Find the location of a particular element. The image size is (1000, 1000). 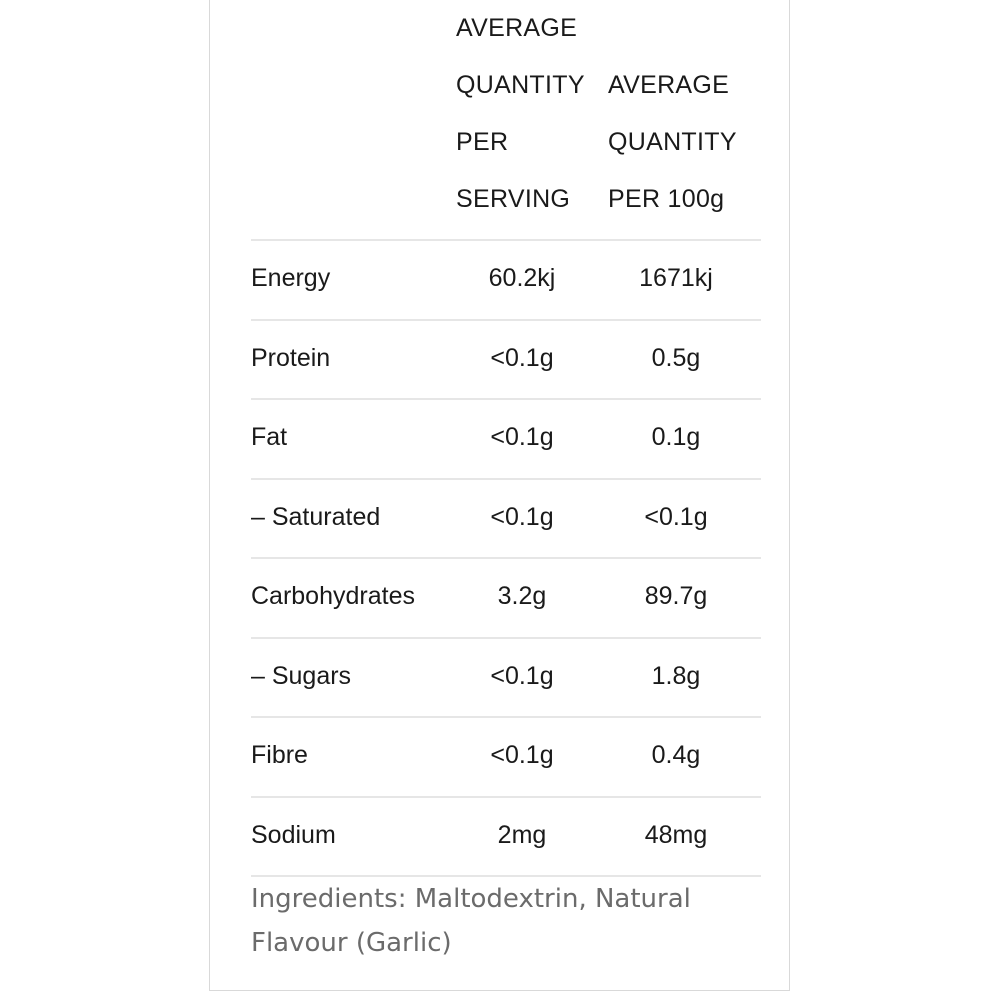

per-100g-value: 1.8g is located at coordinates (676, 676).